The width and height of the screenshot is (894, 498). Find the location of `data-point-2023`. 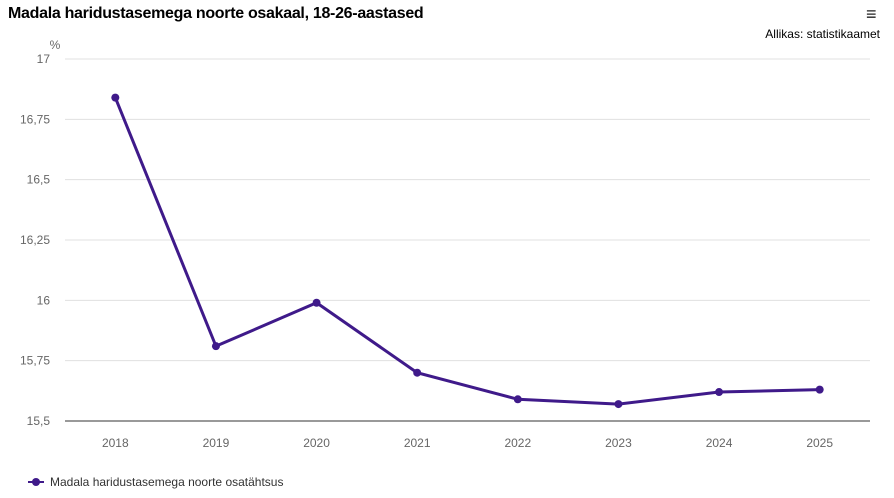

data-point-2023 is located at coordinates (618, 404).